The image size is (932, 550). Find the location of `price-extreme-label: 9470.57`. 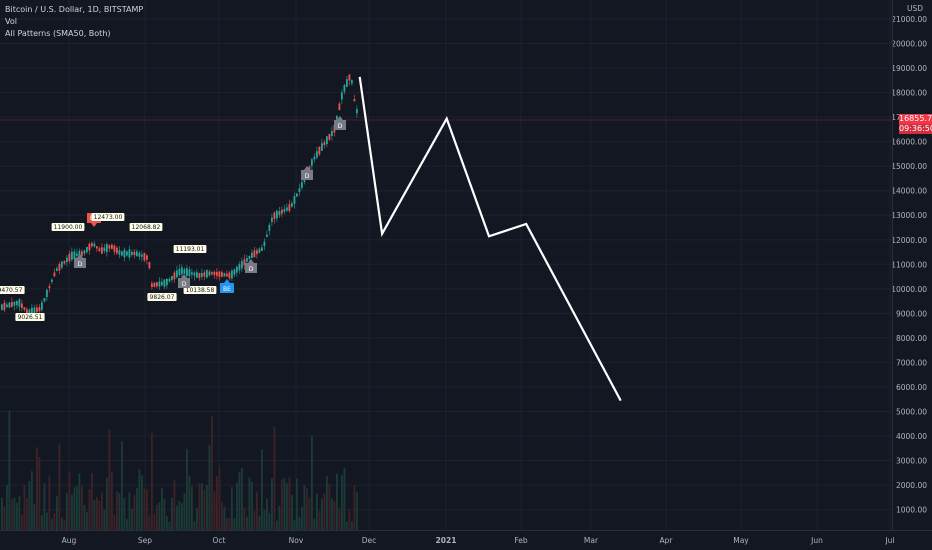

price-extreme-label: 9470.57 is located at coordinates (12, 290).